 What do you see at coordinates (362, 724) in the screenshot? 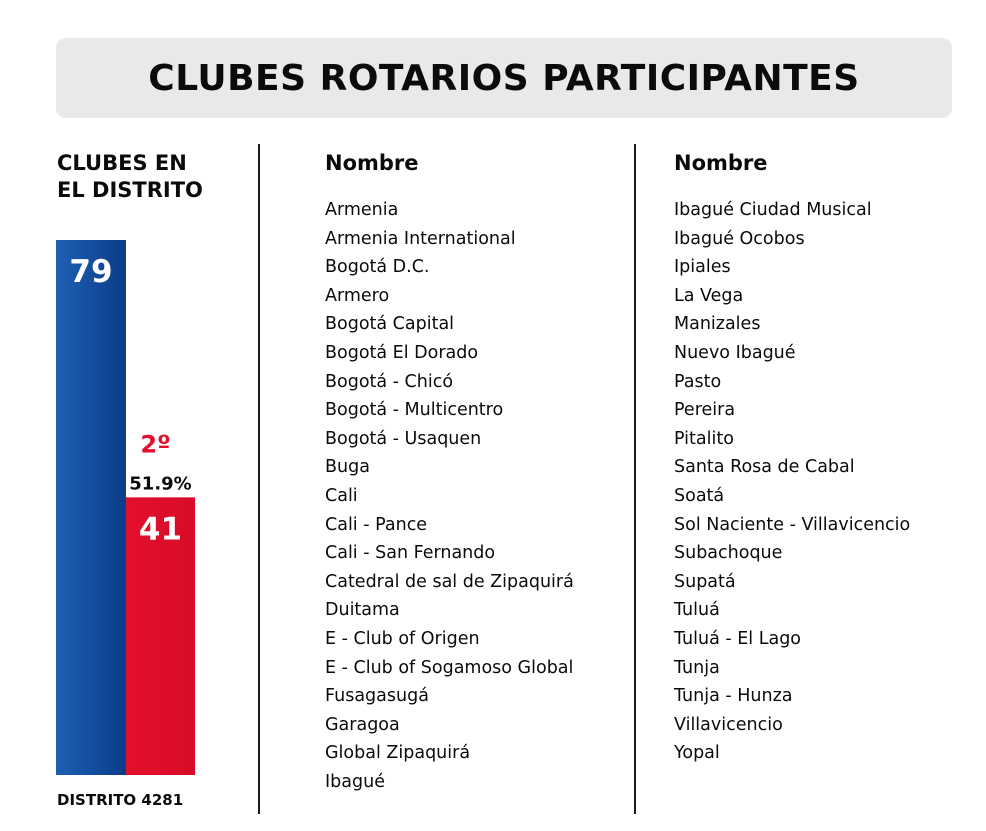
I see `list-item: Garagoa` at bounding box center [362, 724].